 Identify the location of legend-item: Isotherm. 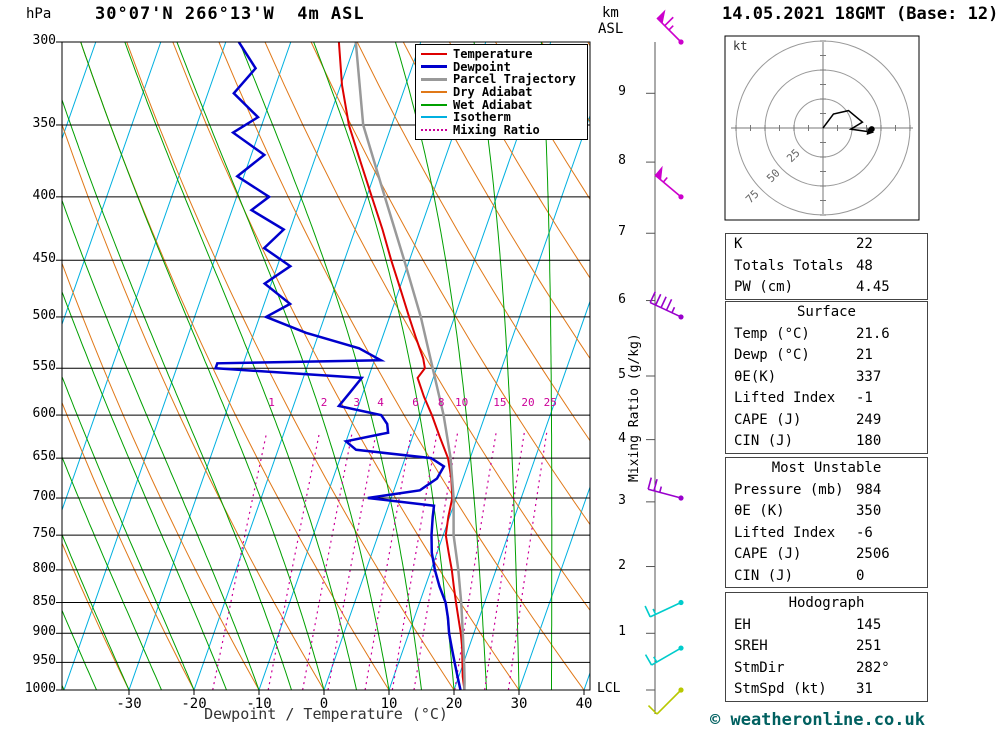
(504, 117).